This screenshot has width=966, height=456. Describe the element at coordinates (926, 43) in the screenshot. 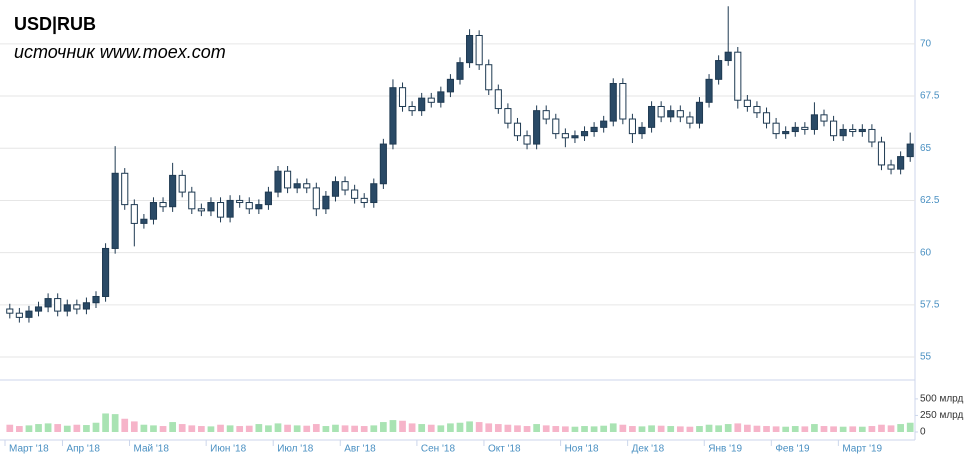

I see `y-tick-label: 70` at that location.